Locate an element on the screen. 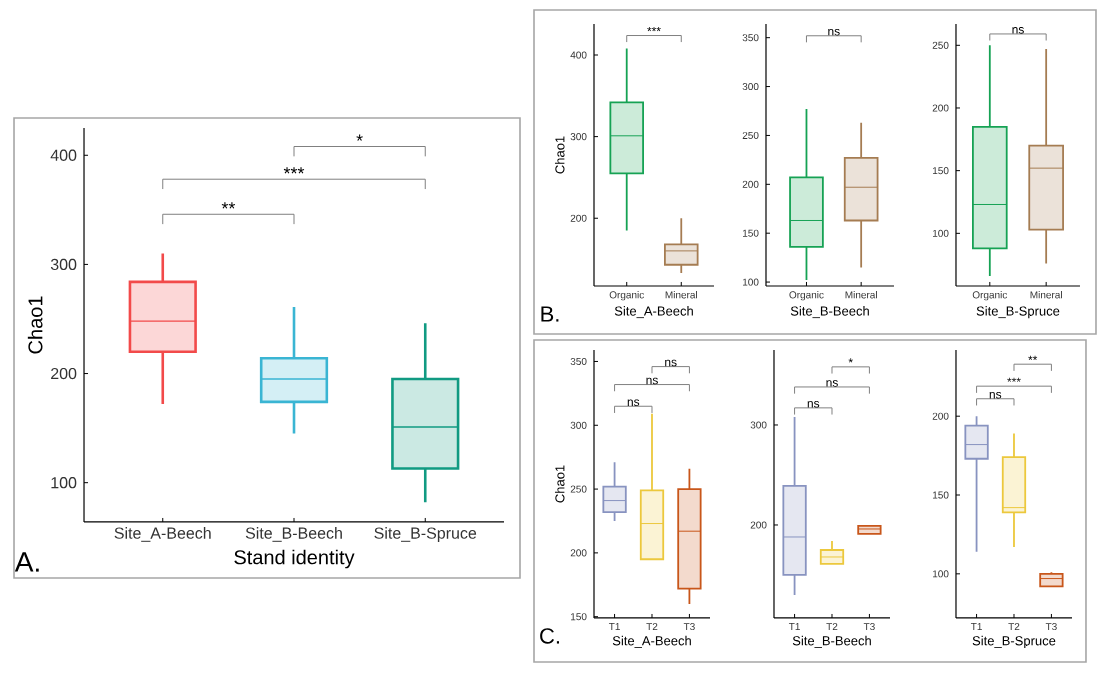  text: A. is located at coordinates (26, 562).